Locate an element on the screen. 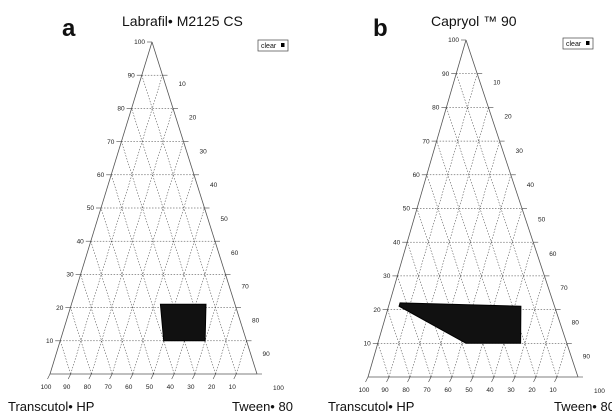 The width and height of the screenshot is (612, 416). panel-b-tick-label-bottom-40: 40 is located at coordinates (490, 390).